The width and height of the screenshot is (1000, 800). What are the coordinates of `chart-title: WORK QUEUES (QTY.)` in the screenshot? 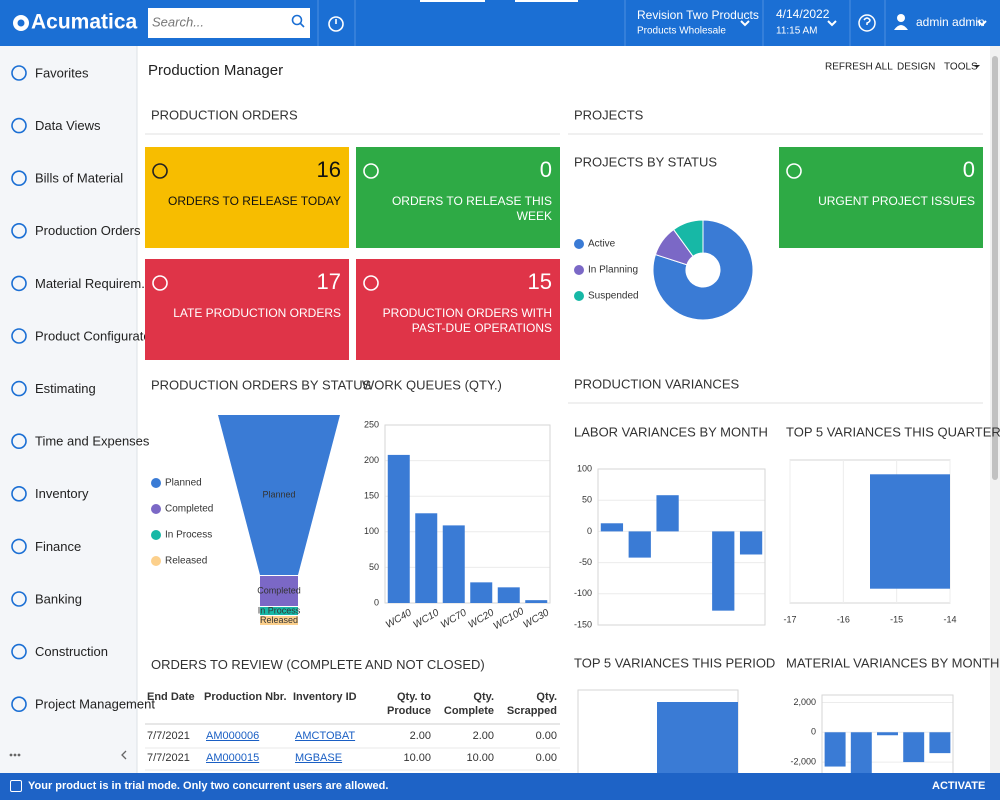 It's located at (432, 384).